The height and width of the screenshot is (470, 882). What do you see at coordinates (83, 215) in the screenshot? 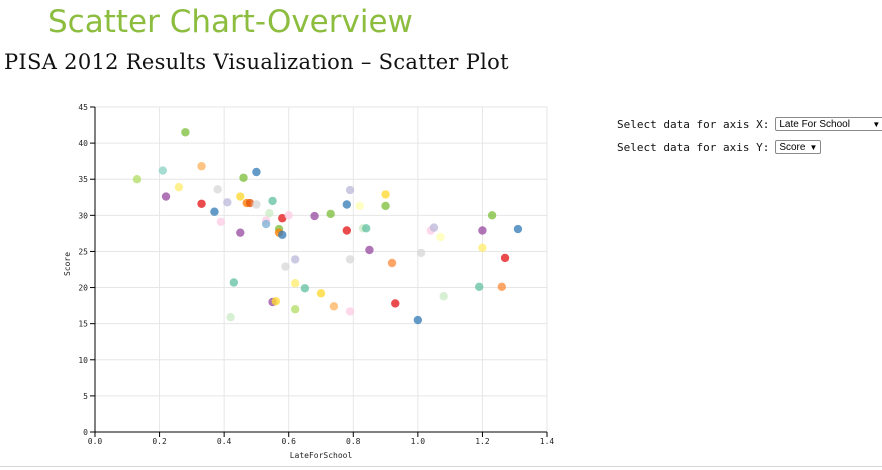
I see `y-tick-label: 30` at bounding box center [83, 215].